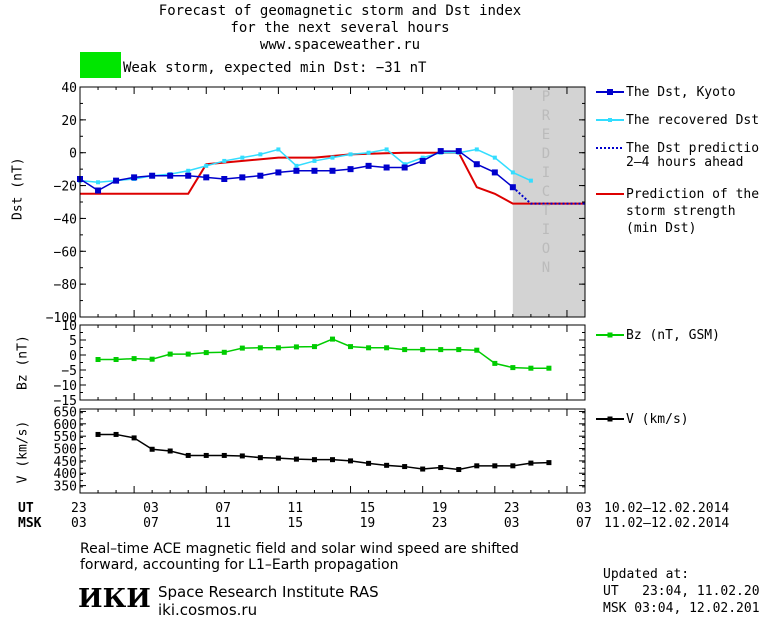 This screenshot has width=760, height=620. What do you see at coordinates (323, 353) in the screenshot?
I see `bz-line` at bounding box center [323, 353].